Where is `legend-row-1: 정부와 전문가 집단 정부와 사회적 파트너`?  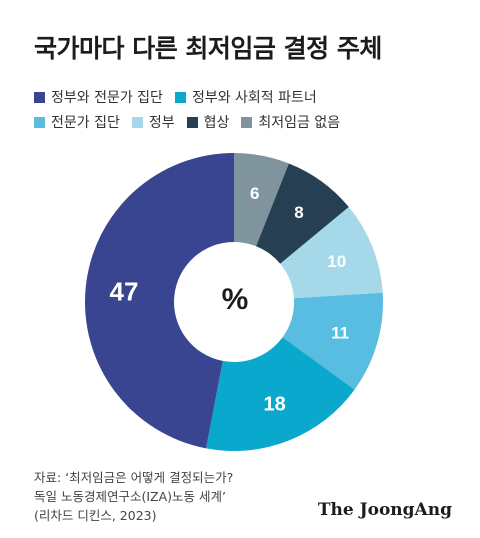 legend-row-1: 정부와 전문가 집단 정부와 사회적 파트너 is located at coordinates (244, 97).